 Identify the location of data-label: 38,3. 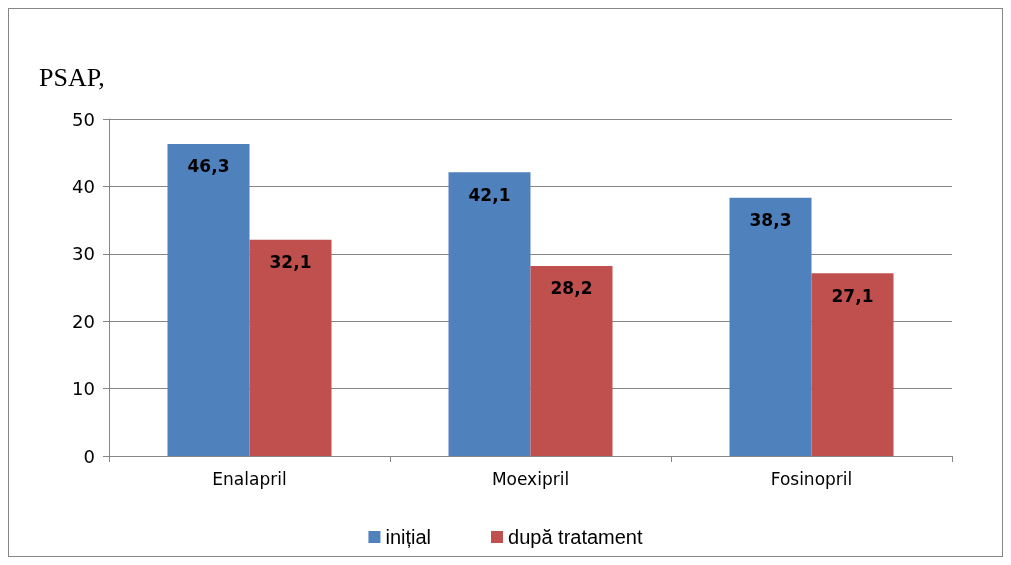
(770, 220).